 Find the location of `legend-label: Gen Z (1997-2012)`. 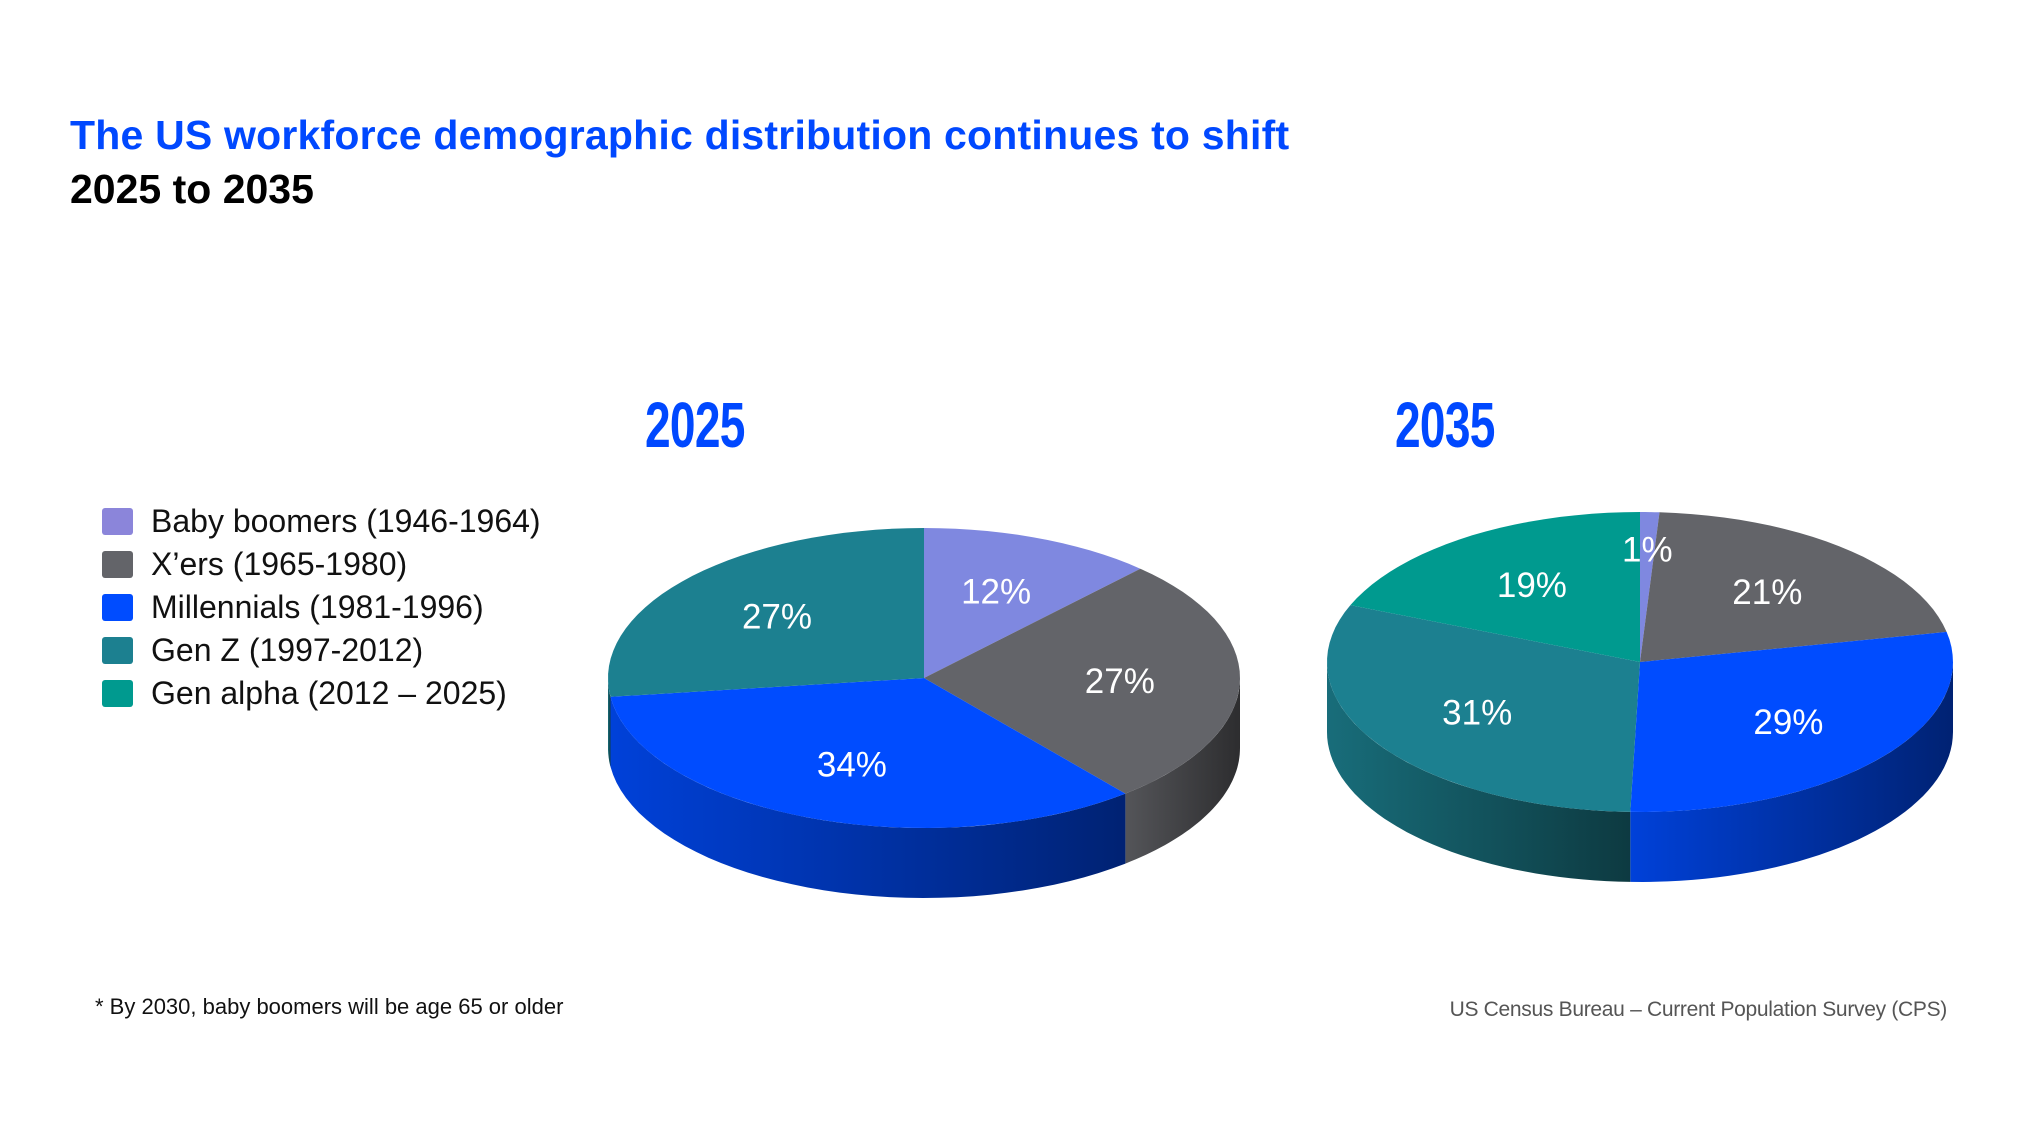

legend-label: Gen Z (1997-2012) is located at coordinates (287, 650).